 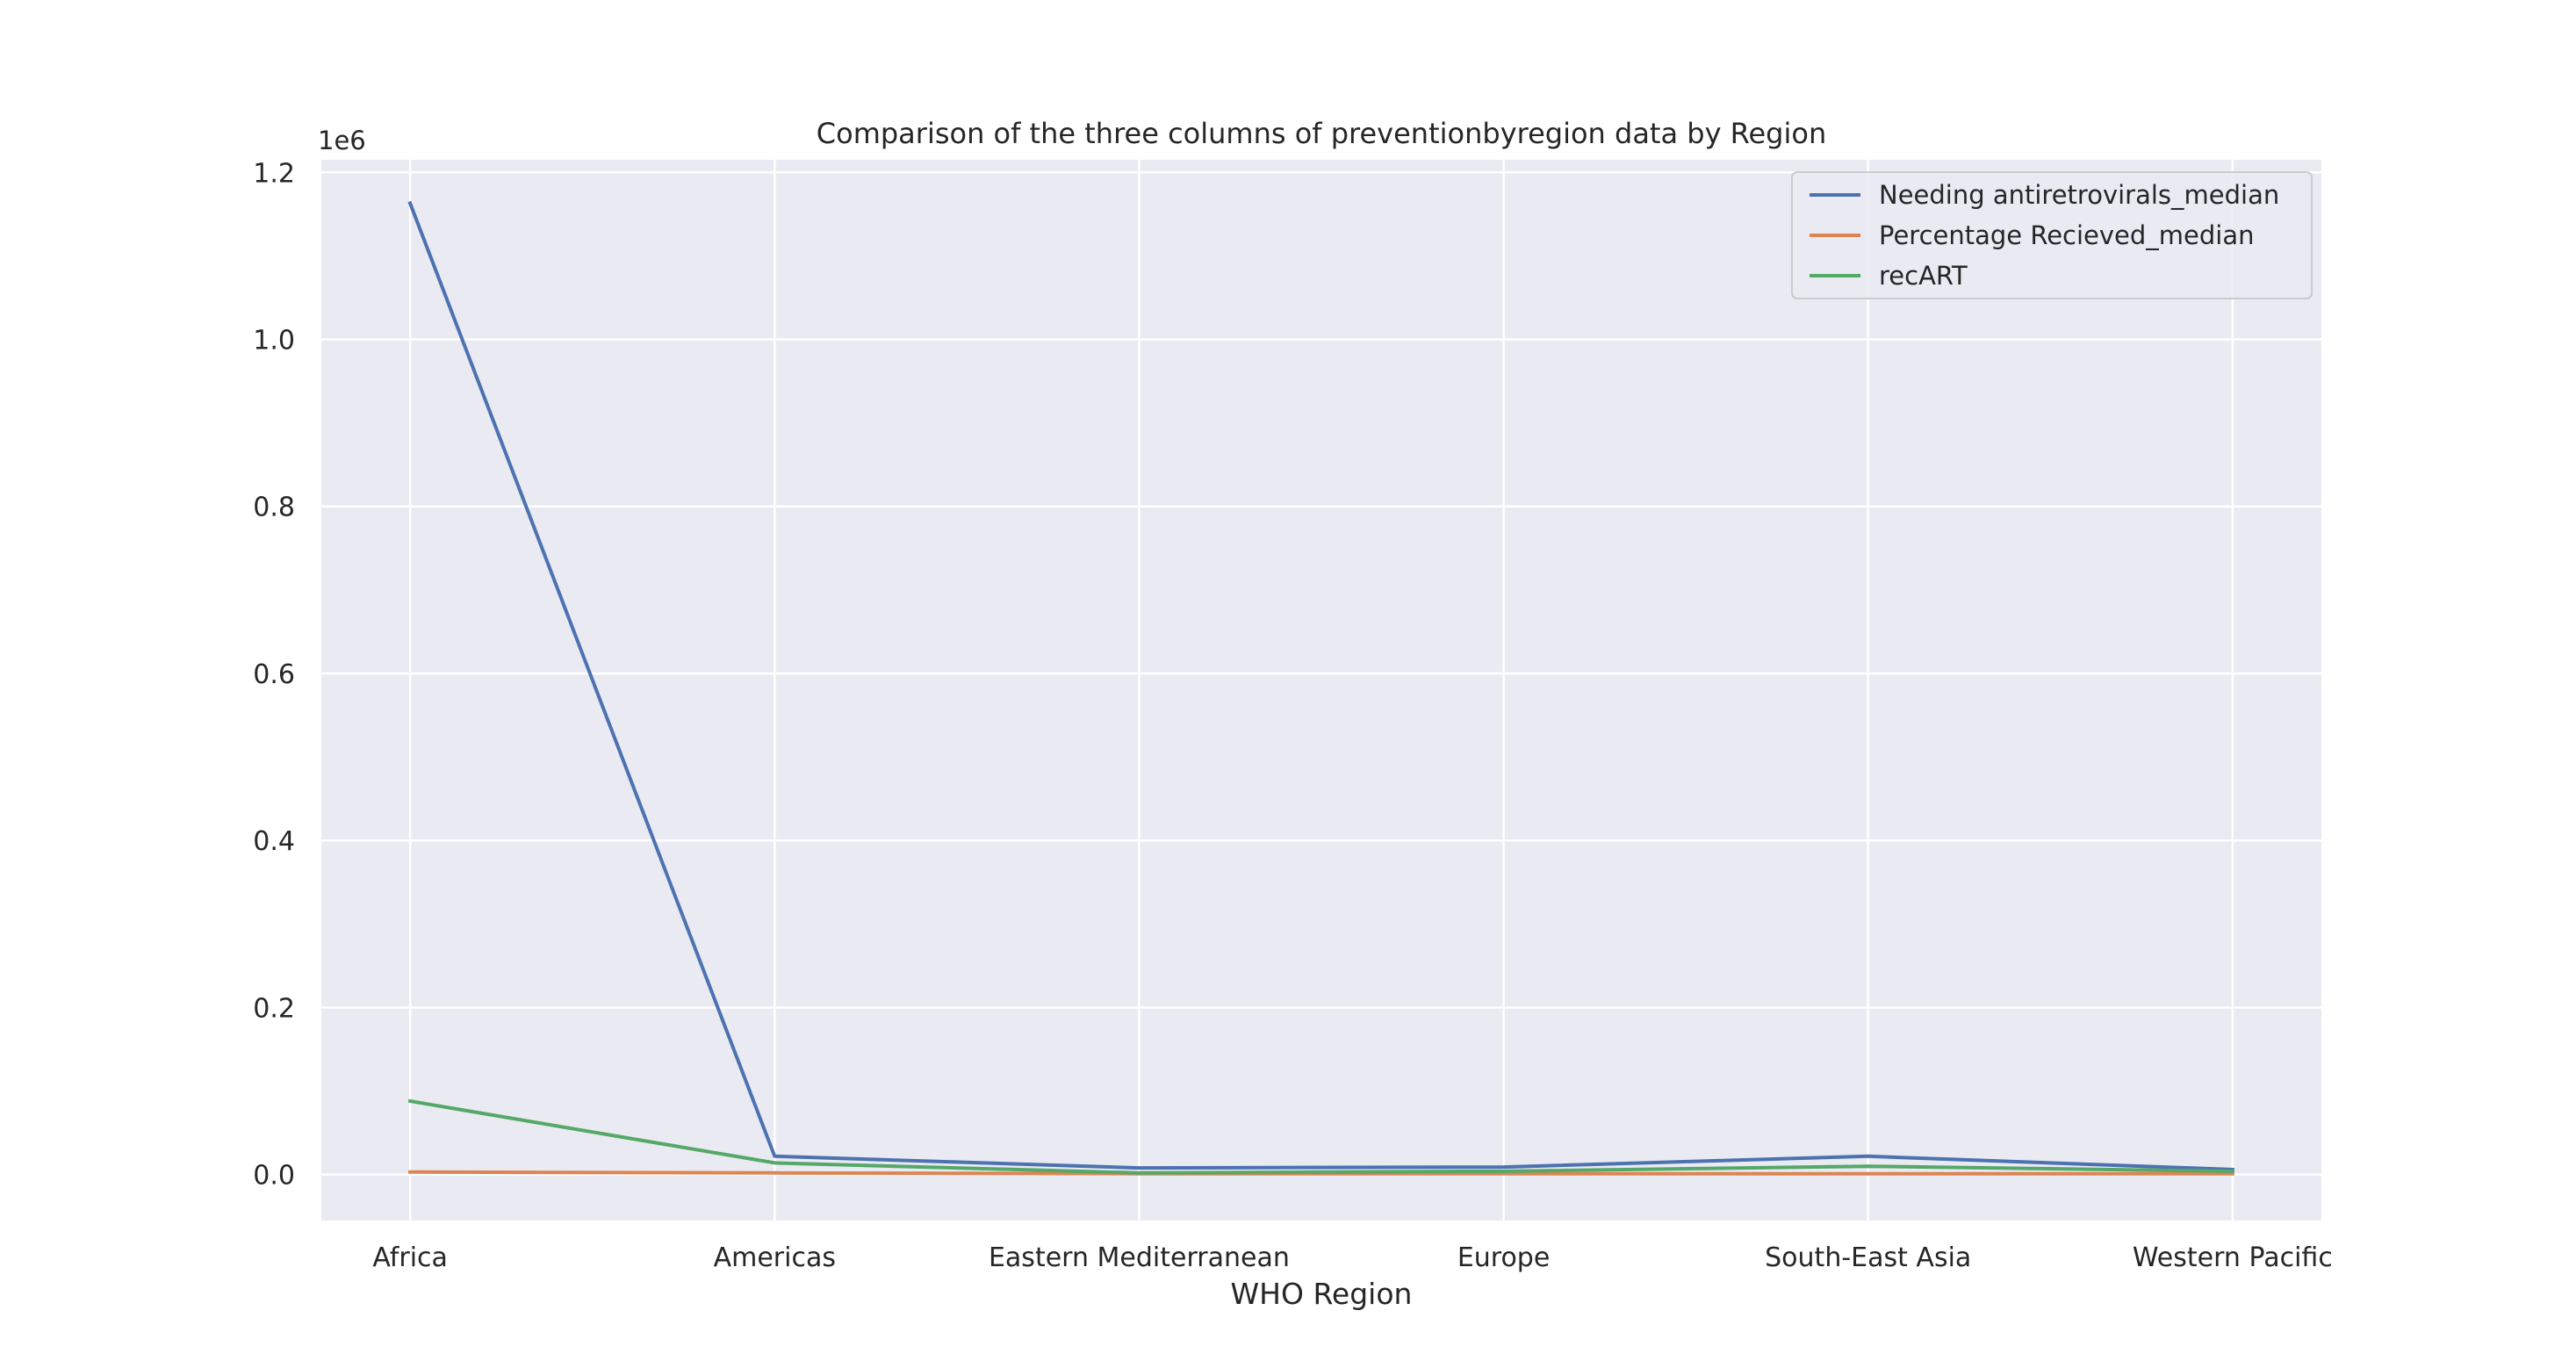 I want to click on y-tick-label: 0.8, so click(x=274, y=508).